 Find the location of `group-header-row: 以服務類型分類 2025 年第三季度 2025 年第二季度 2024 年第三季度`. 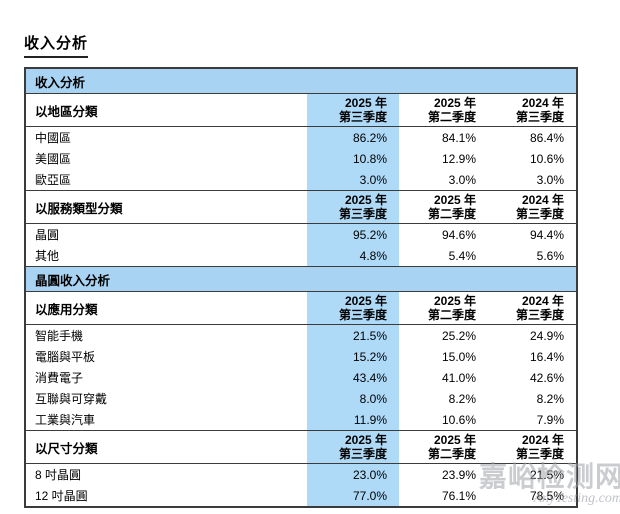

group-header-row: 以服務類型分類 2025 年第三季度 2025 年第二季度 2024 年第三季度 is located at coordinates (301, 207).